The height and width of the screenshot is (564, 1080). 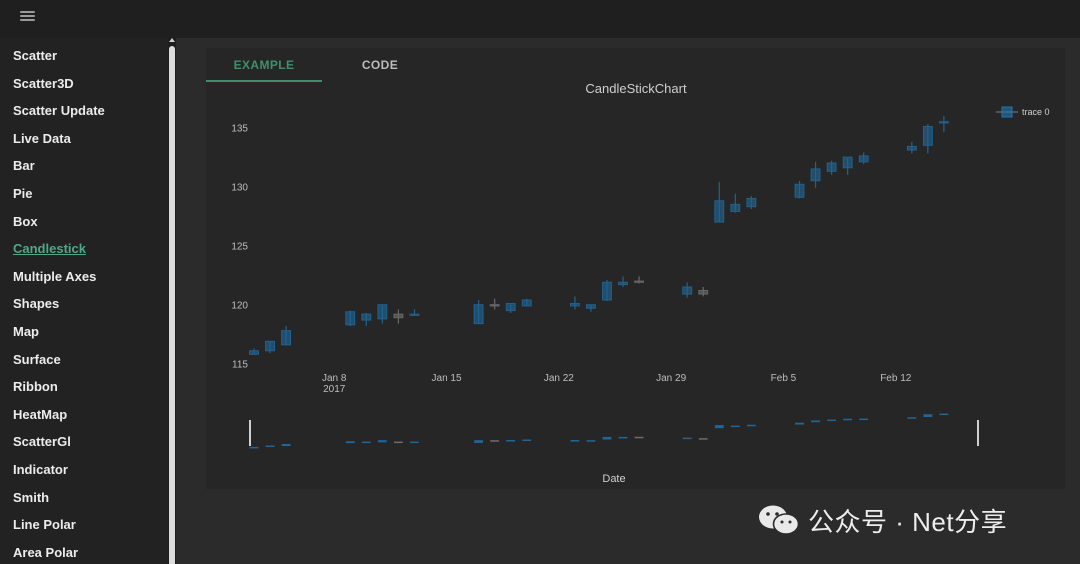 What do you see at coordinates (35, 387) in the screenshot?
I see `sidebar-item-ribbon: Ribbon` at bounding box center [35, 387].